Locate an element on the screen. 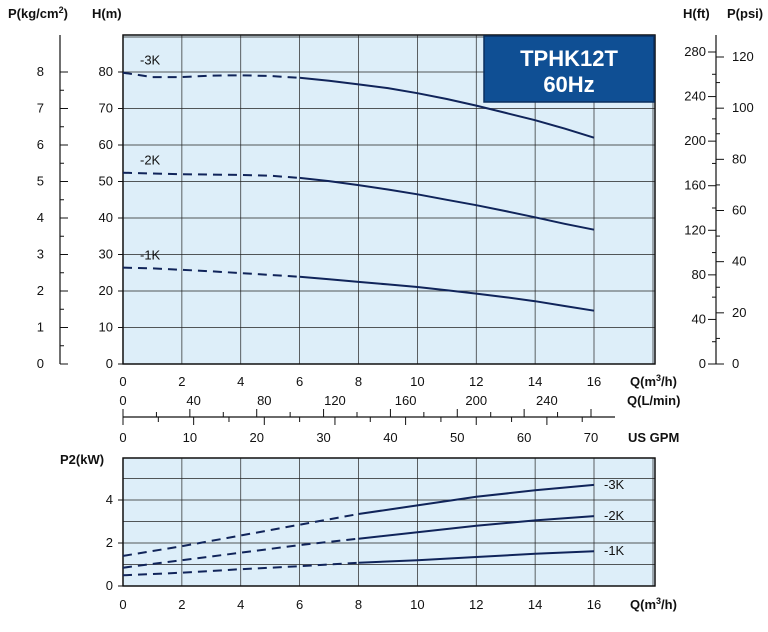 The width and height of the screenshot is (768, 632). power-plot-area is located at coordinates (389, 522).